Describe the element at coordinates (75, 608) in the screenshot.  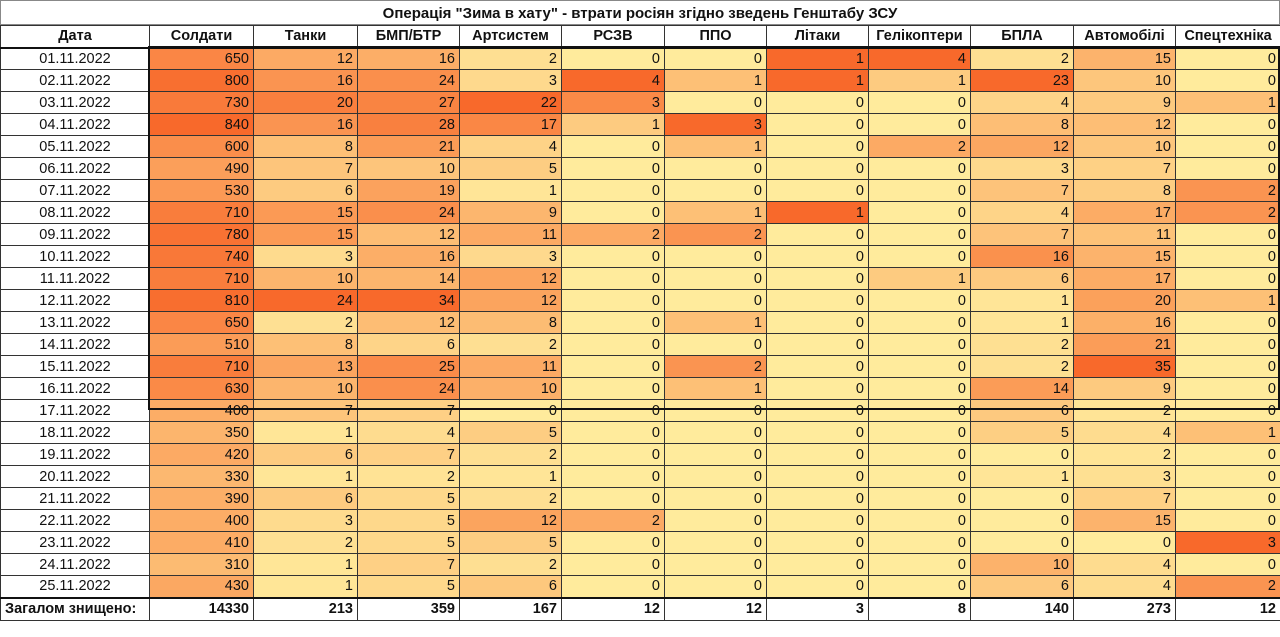
I see `total-label: Загалом знищено:` at that location.